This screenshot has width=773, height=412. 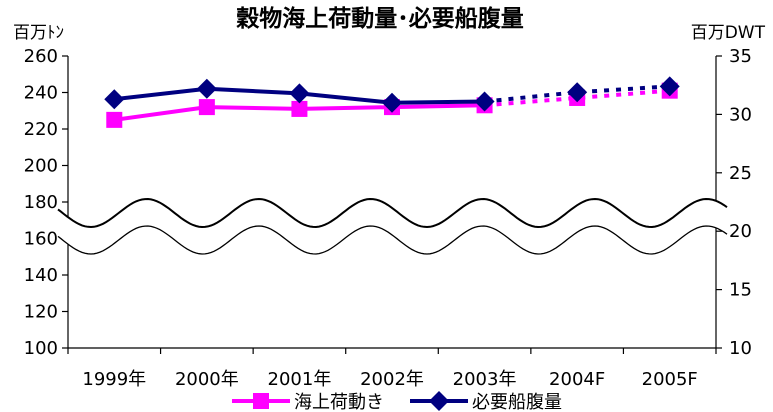 I want to click on series-layer, so click(x=392, y=102).